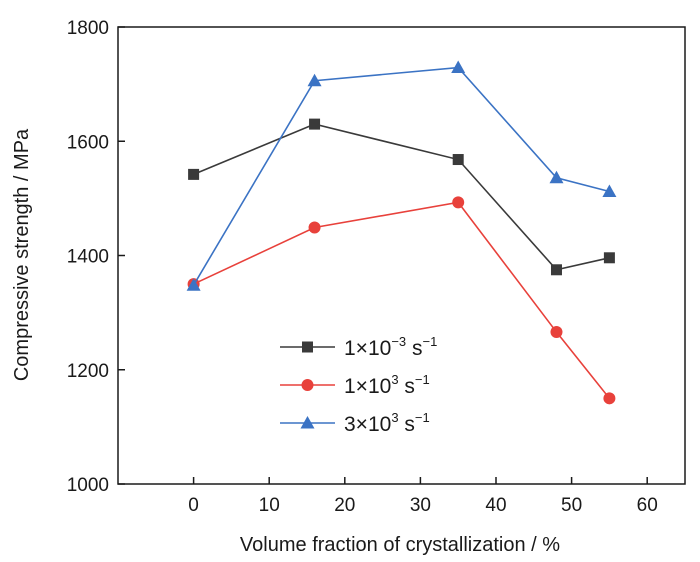  I want to click on legend-item-2: 1×103 s−1, so click(355, 385).